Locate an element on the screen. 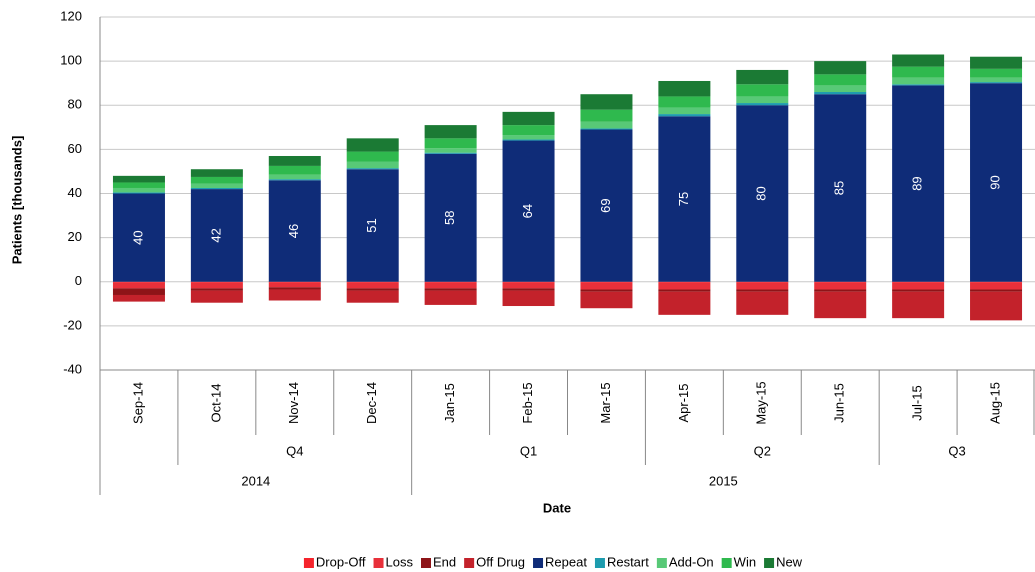 The image size is (1035, 572). y-tick-label: 120 is located at coordinates (71, 15).